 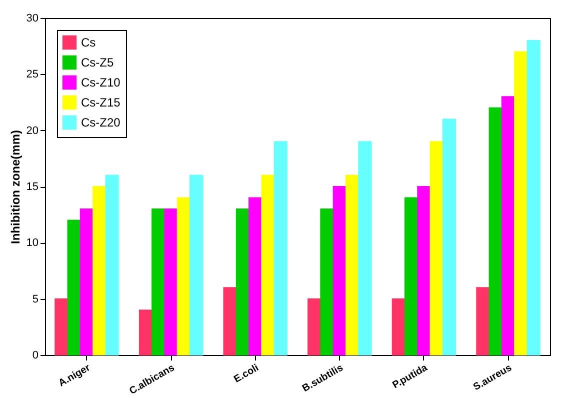 I want to click on legend-label: Cs-Z5, so click(x=97, y=63).